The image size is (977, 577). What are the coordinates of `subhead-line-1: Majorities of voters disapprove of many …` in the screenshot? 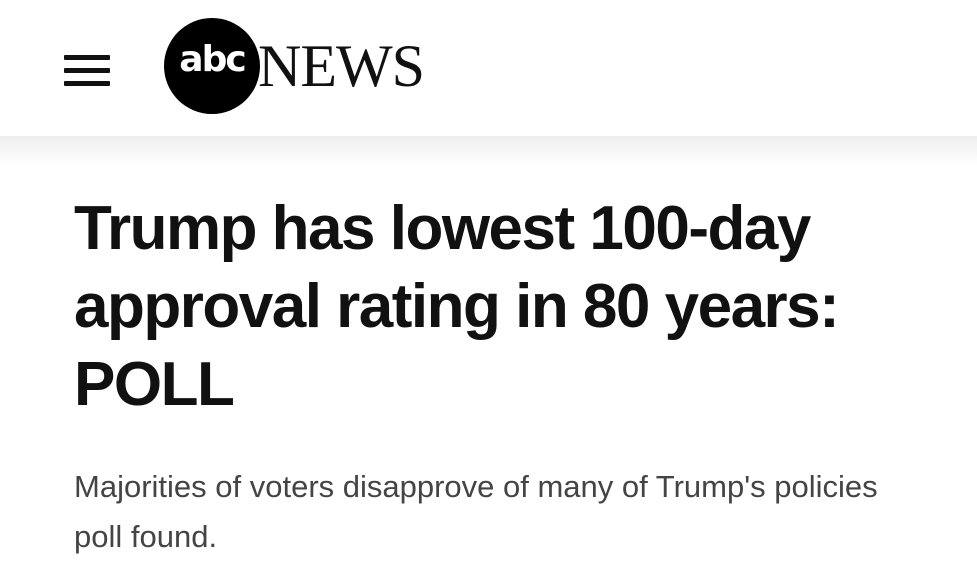 It's located at (476, 486).